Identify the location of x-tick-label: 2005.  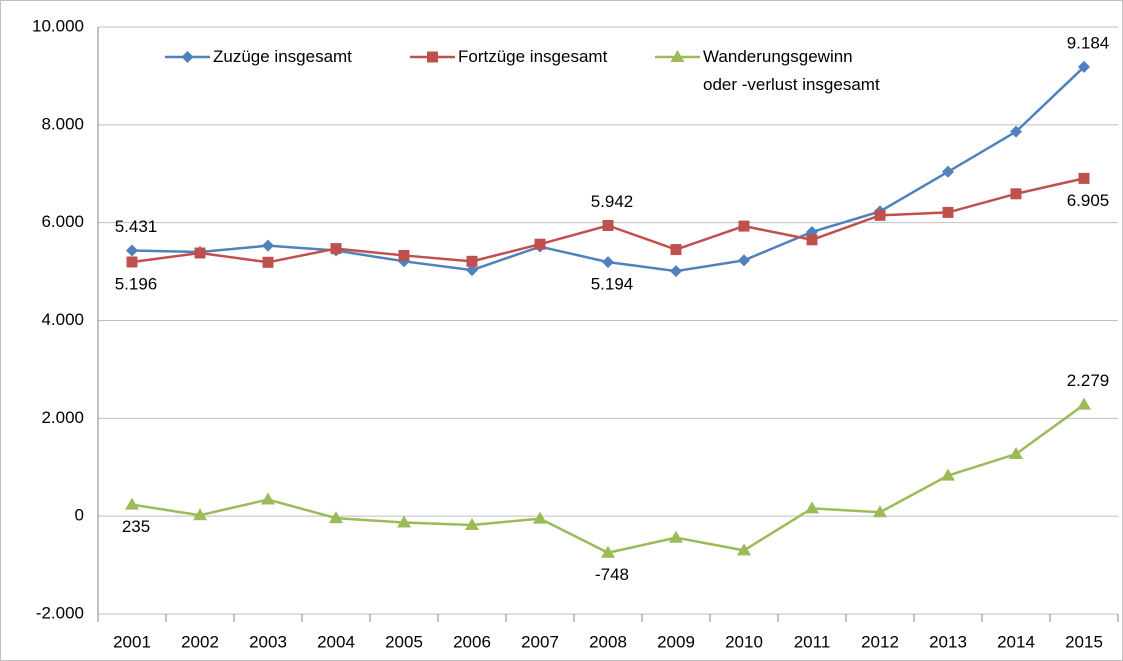
(404, 641).